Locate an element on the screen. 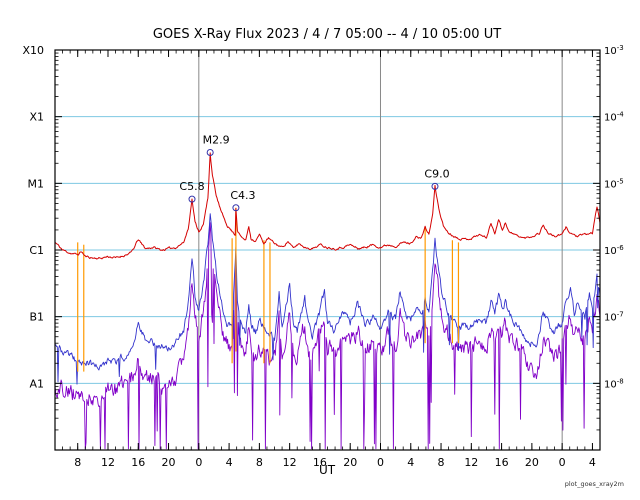  y-left-label: M1 is located at coordinates (36, 183).